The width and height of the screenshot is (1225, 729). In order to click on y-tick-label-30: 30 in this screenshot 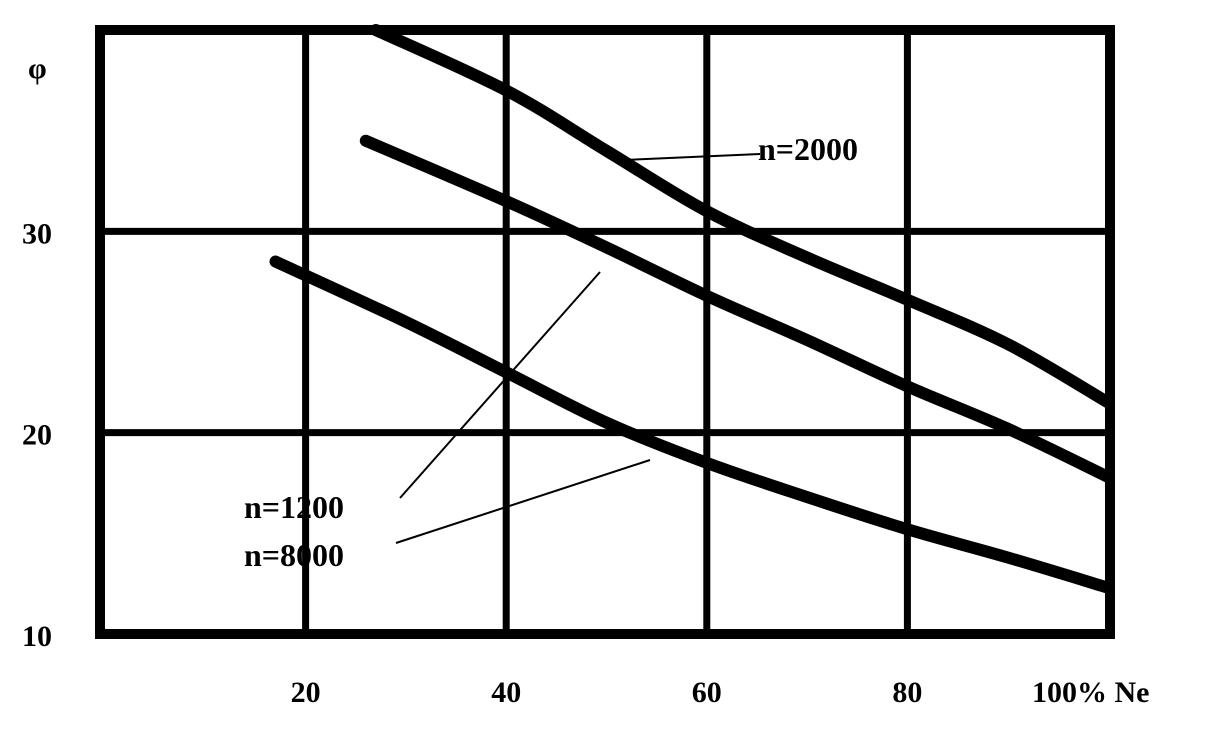, I will do `click(37, 233)`.